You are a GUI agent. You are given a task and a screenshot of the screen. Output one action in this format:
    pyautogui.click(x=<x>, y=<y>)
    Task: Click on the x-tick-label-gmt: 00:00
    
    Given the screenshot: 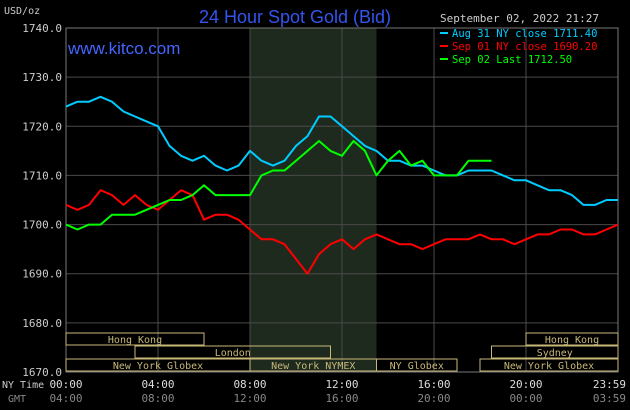 What is the action you would take?
    pyautogui.click(x=525, y=398)
    